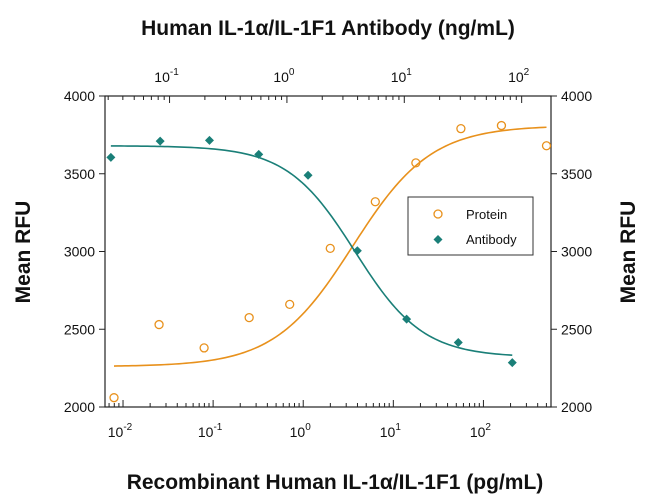 The image size is (650, 503). I want to click on y-axis-title-left: Mean RFU, so click(23, 252).